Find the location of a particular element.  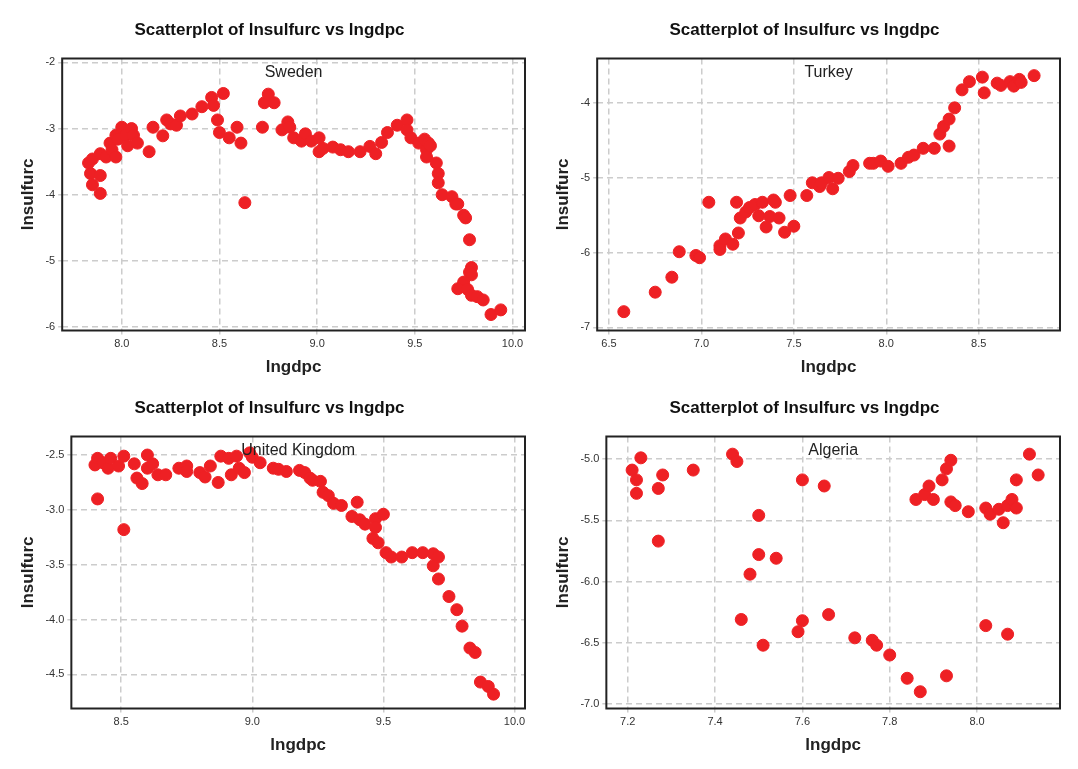

y-tick-label: -7.0 is located at coordinates (590, 703).